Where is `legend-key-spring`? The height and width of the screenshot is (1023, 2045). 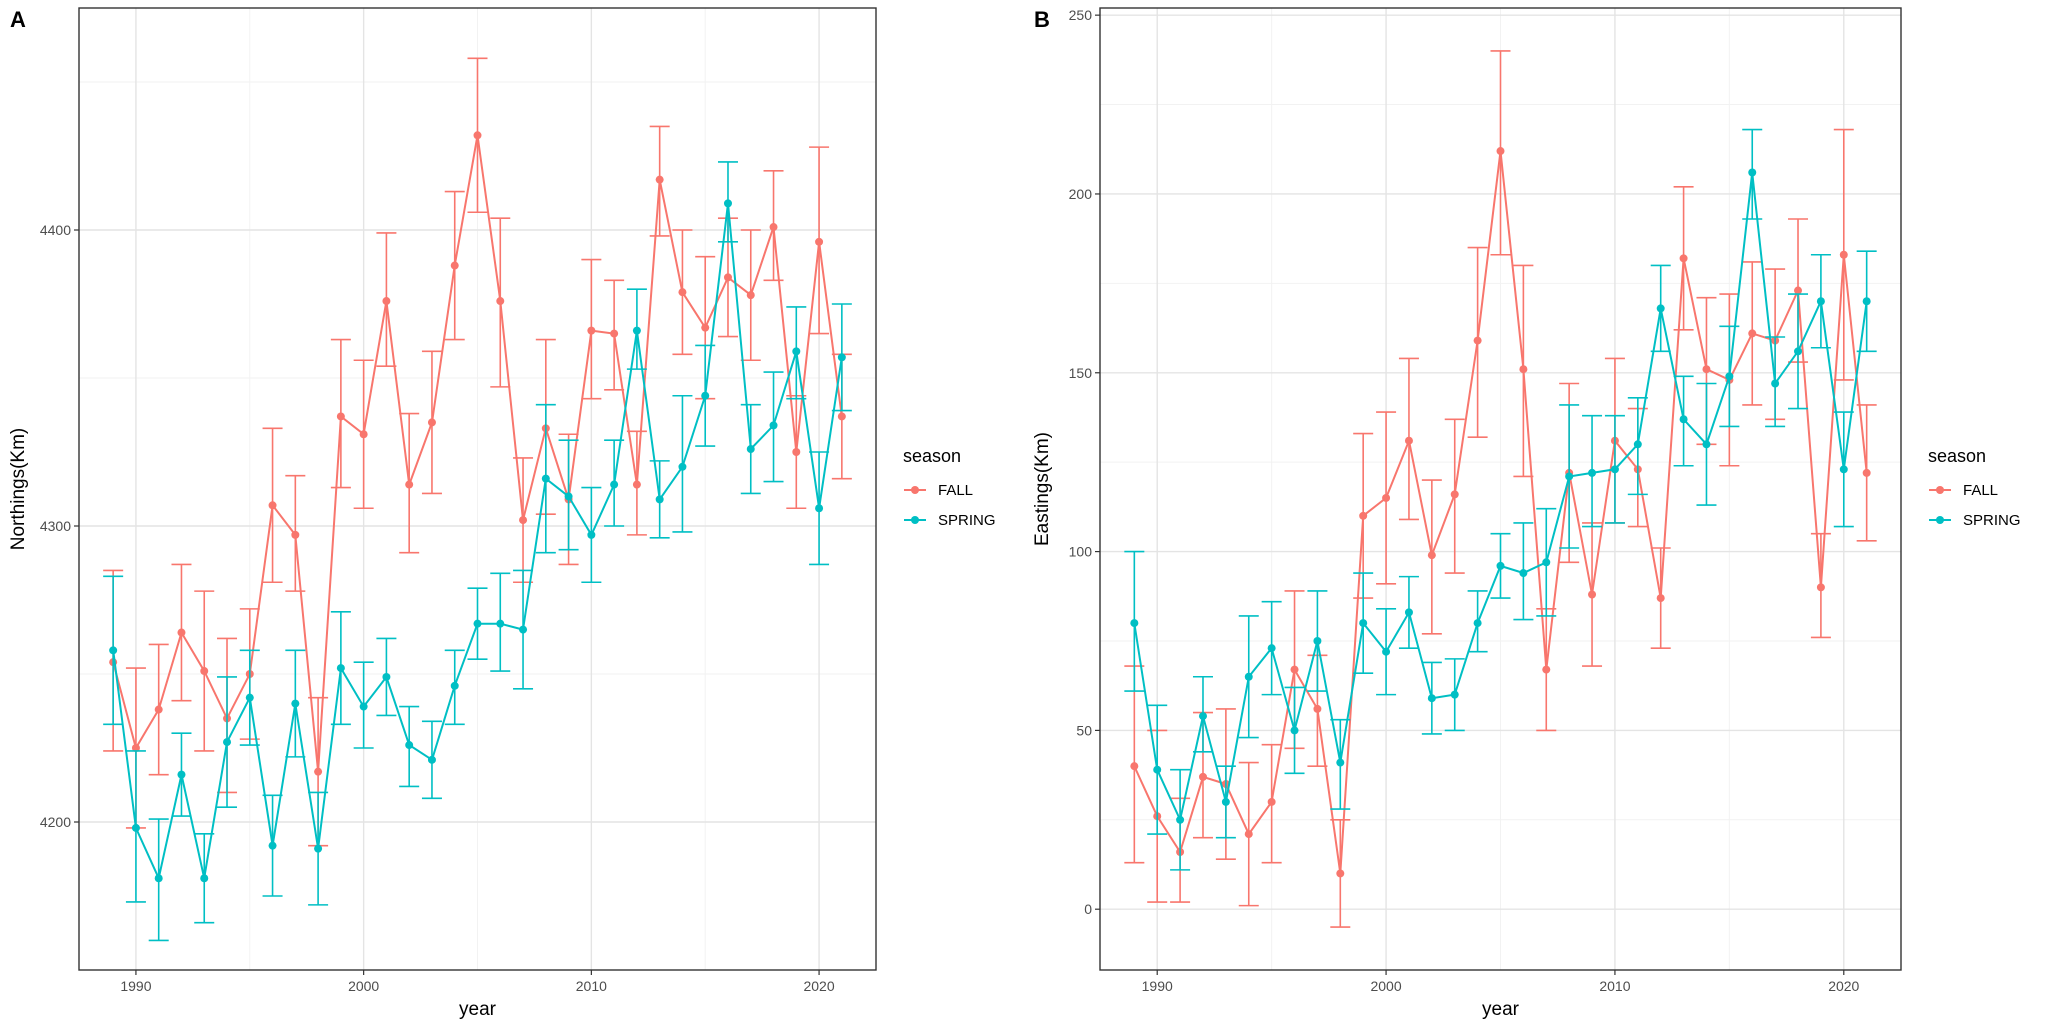
legend-key-spring is located at coordinates (1940, 520).